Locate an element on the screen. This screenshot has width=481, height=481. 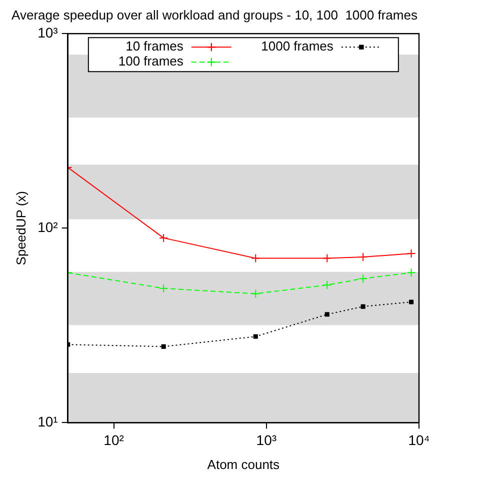
legend-label: 10 frames is located at coordinates (155, 46).